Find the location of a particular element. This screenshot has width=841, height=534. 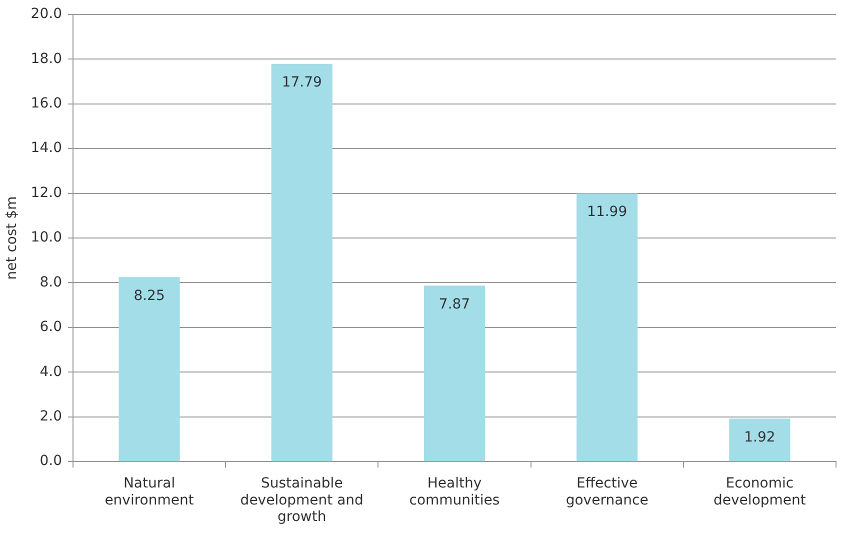

data-label: 1.92 is located at coordinates (760, 437).